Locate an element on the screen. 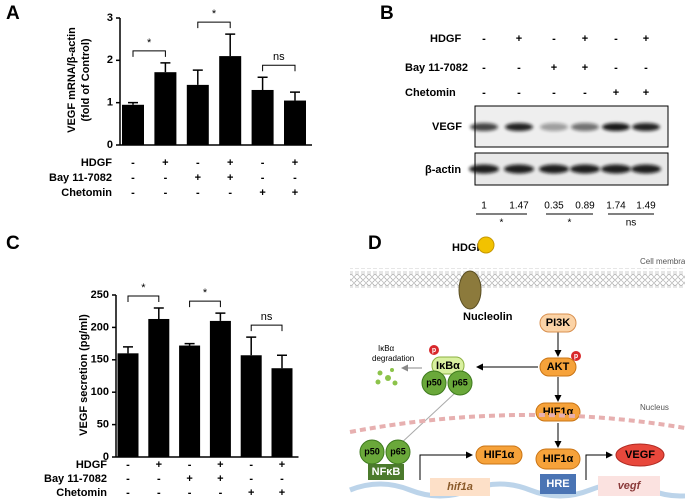  node-label: p50 is located at coordinates (372, 451).